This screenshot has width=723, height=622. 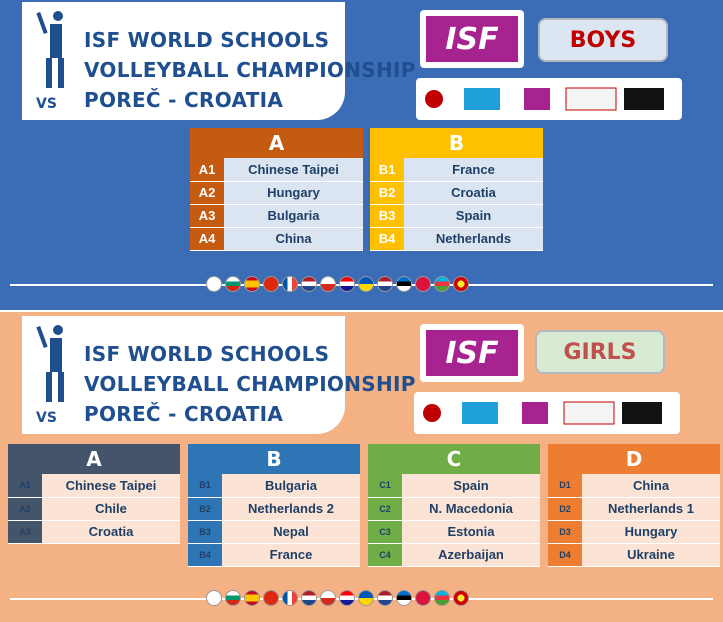 I want to click on table-row: C4 Azerbaijan, so click(x=454, y=555).